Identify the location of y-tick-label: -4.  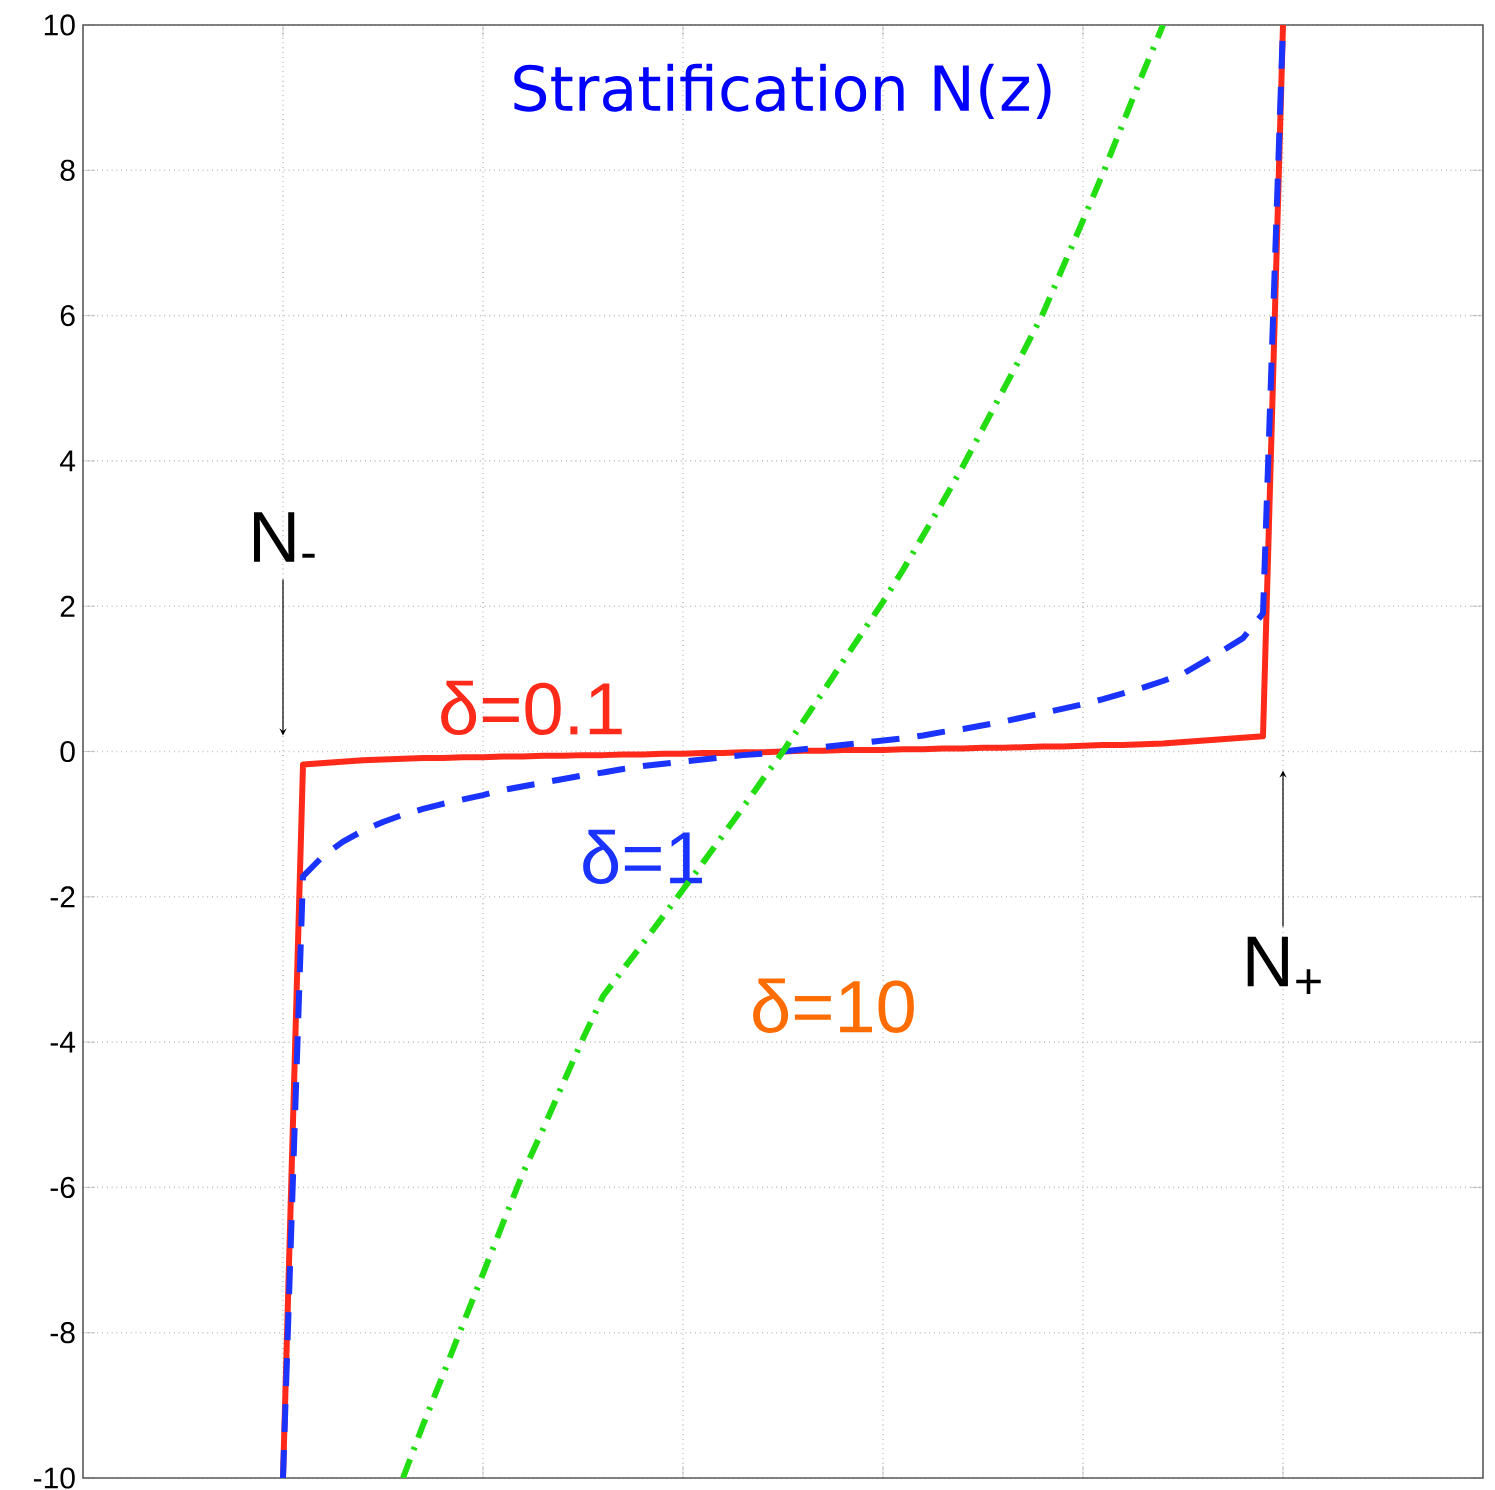
(63, 1042).